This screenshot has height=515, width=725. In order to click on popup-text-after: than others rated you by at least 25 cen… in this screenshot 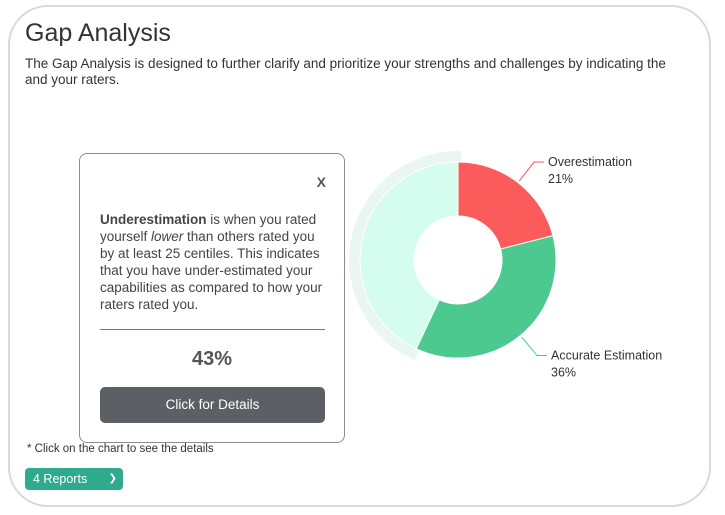, I will do `click(211, 270)`.